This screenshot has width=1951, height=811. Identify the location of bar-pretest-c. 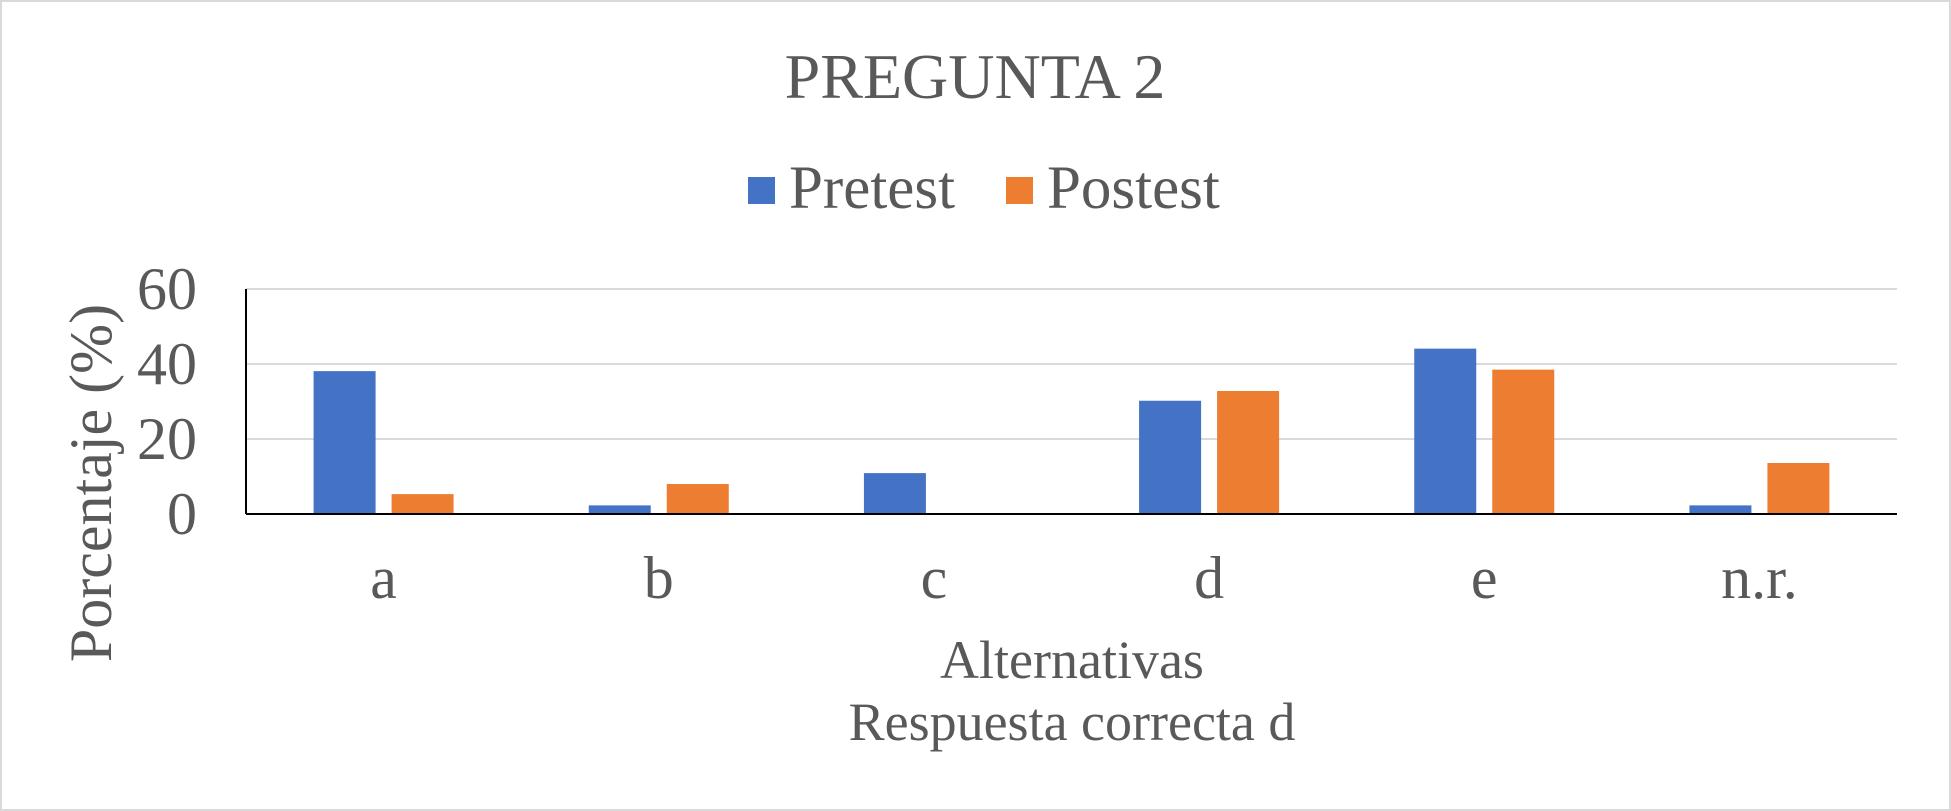
(894, 493).